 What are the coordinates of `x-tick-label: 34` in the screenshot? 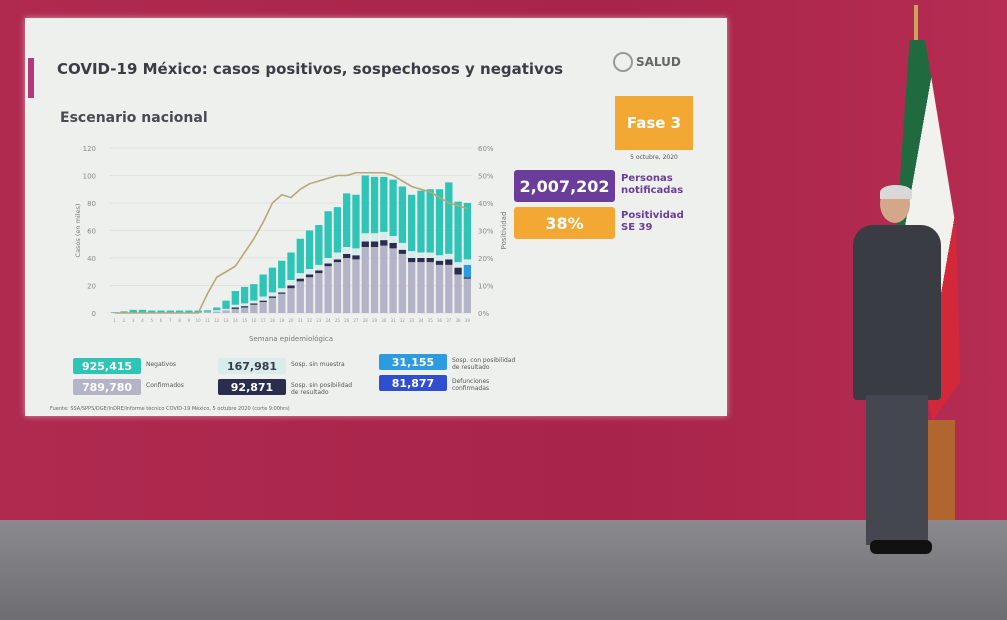 It's located at (421, 320).